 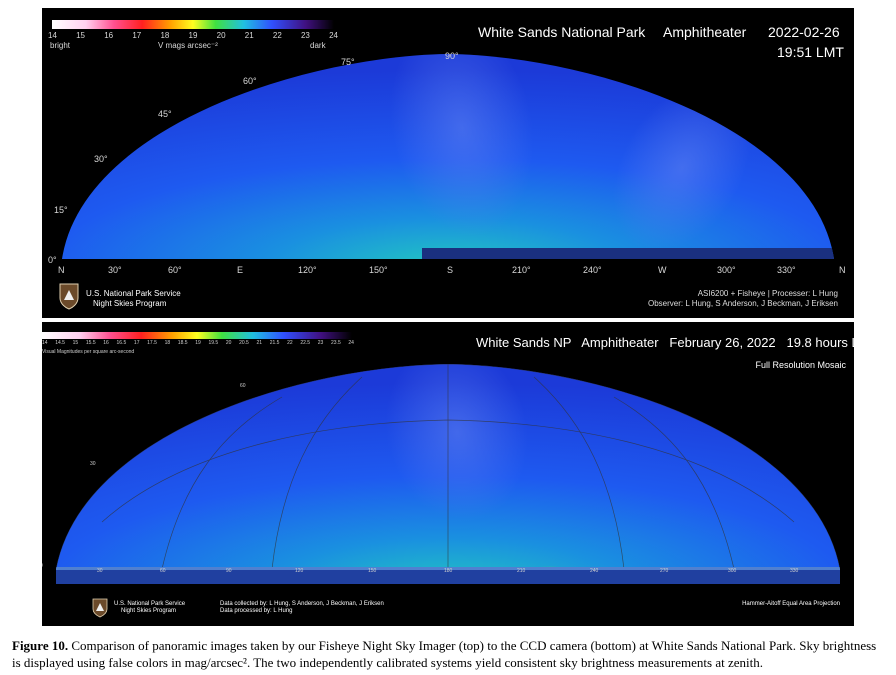 I want to click on magnitude-tick: 16.5, so click(x=121, y=343).